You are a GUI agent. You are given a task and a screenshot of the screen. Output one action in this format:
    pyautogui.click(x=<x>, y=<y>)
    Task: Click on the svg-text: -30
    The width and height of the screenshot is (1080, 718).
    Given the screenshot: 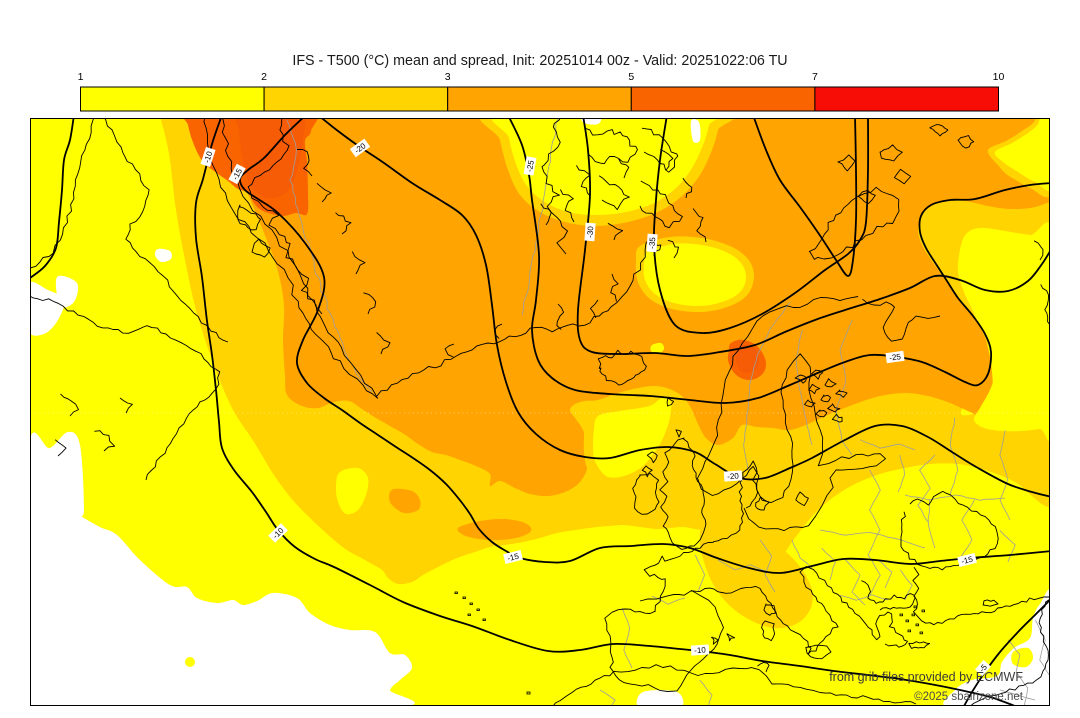 What is the action you would take?
    pyautogui.click(x=591, y=231)
    